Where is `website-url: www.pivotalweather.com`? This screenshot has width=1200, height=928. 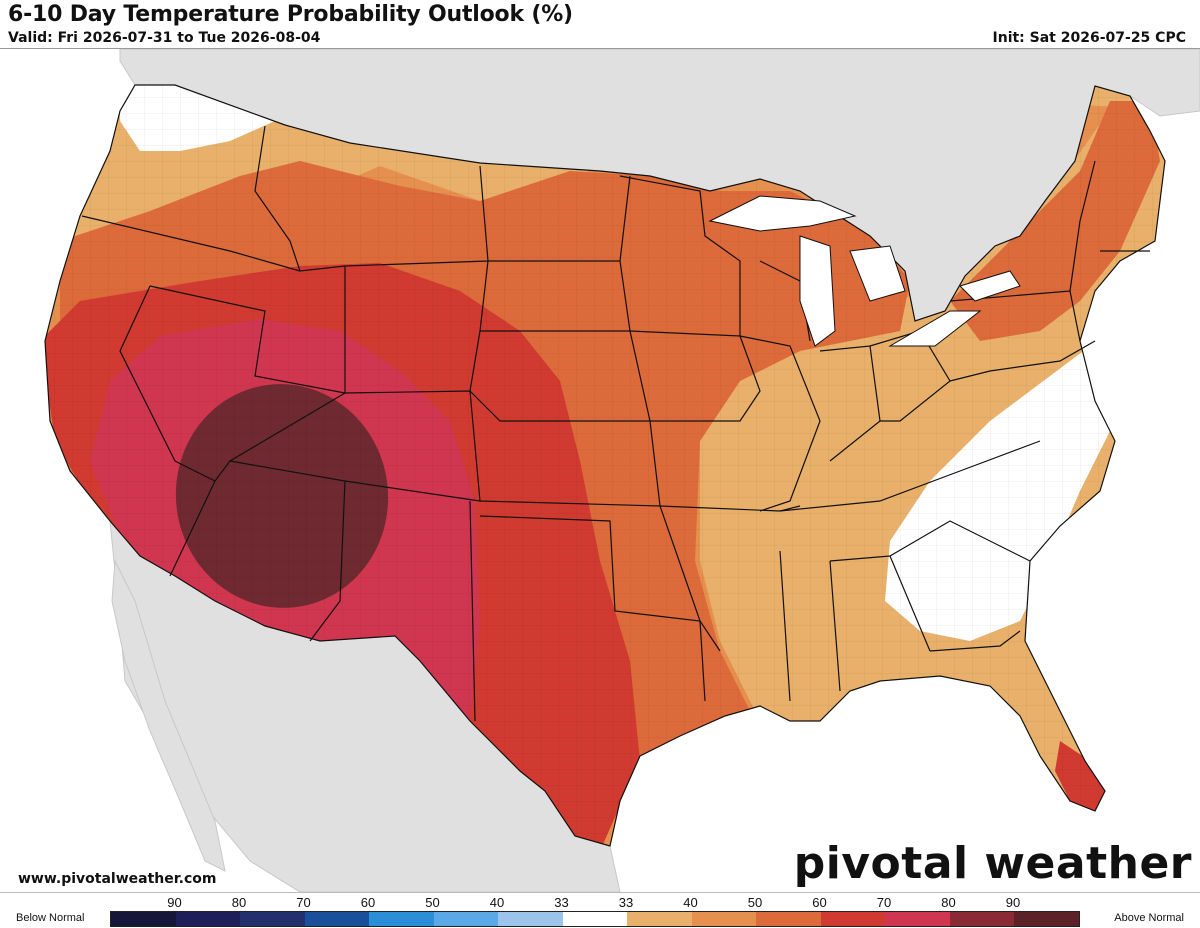
website-url: www.pivotalweather.com is located at coordinates (117, 879).